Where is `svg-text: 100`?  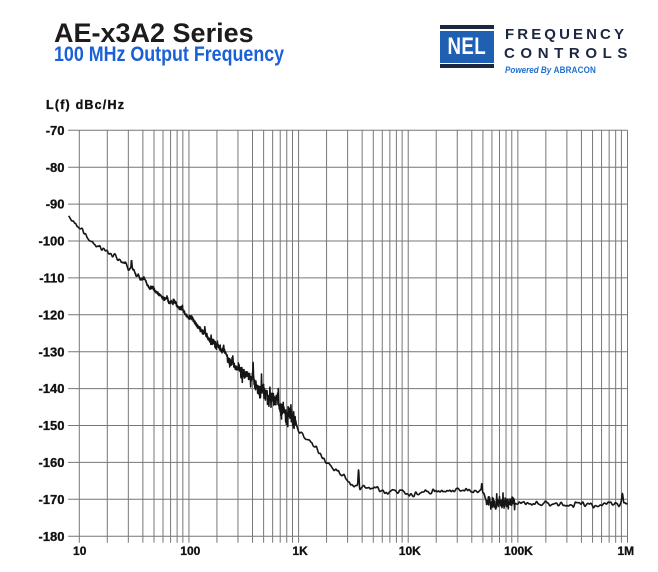 svg-text: 100 is located at coordinates (190, 551).